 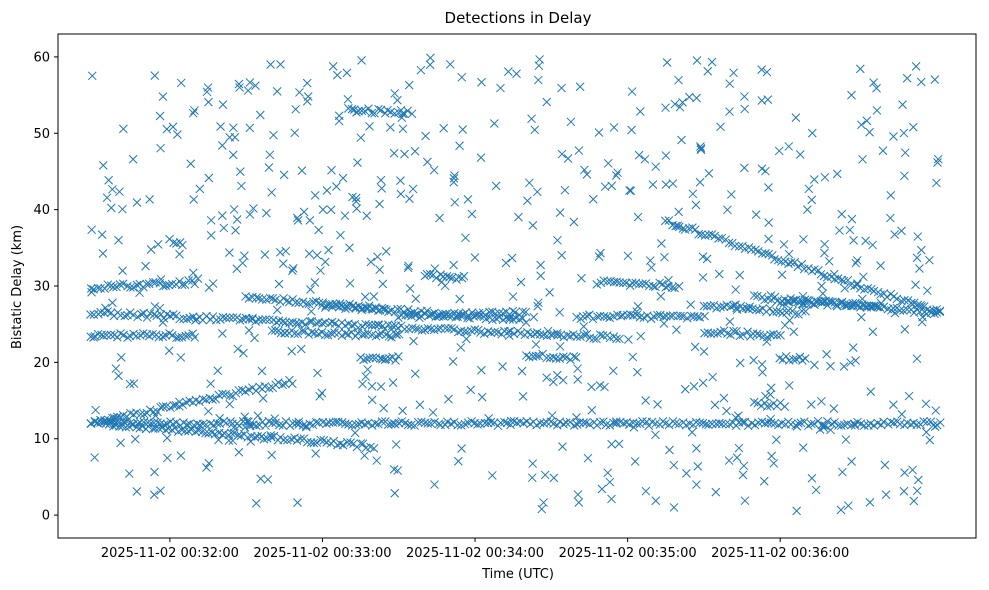 I want to click on y-axis-label: Bistatic Delay (km), so click(x=17, y=287).